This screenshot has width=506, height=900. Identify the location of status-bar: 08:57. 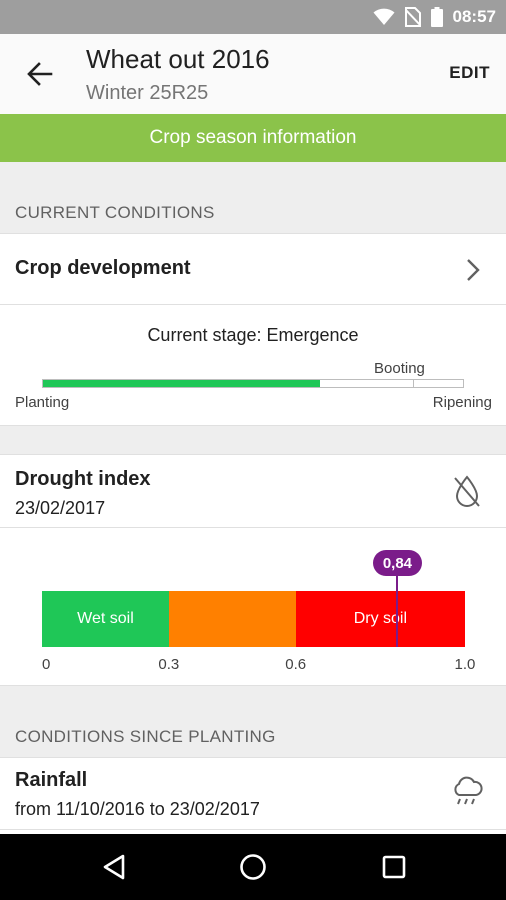
(253, 17).